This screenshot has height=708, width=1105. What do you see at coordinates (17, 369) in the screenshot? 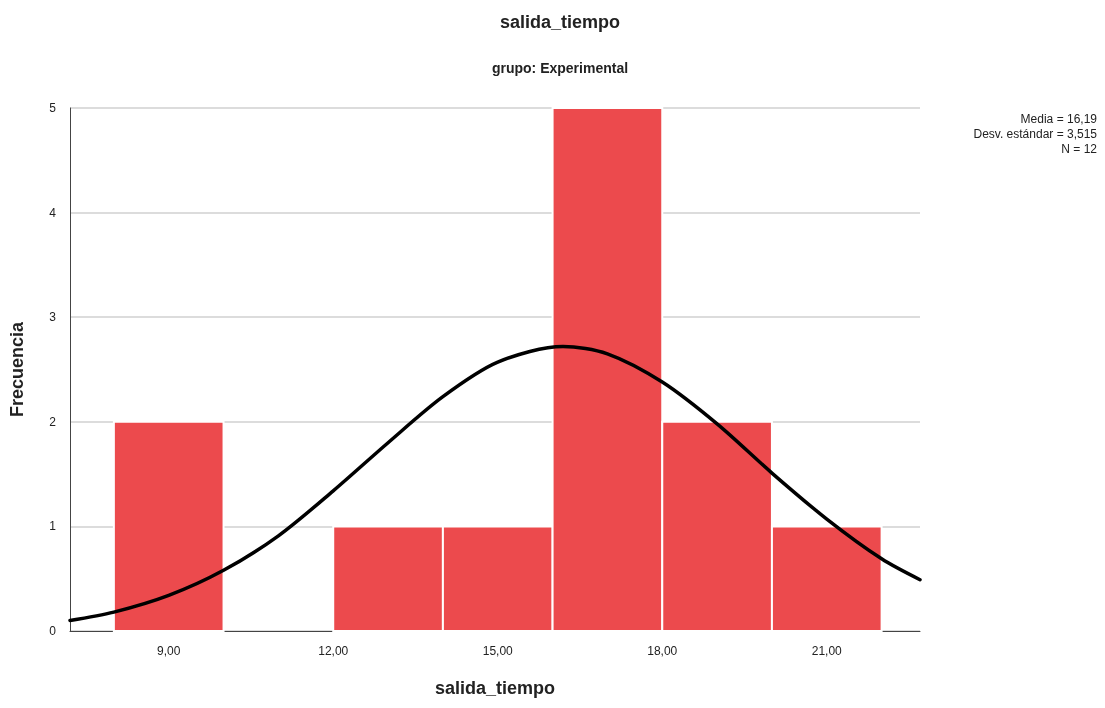
I see `y-axis-title: Frecuencia` at bounding box center [17, 369].